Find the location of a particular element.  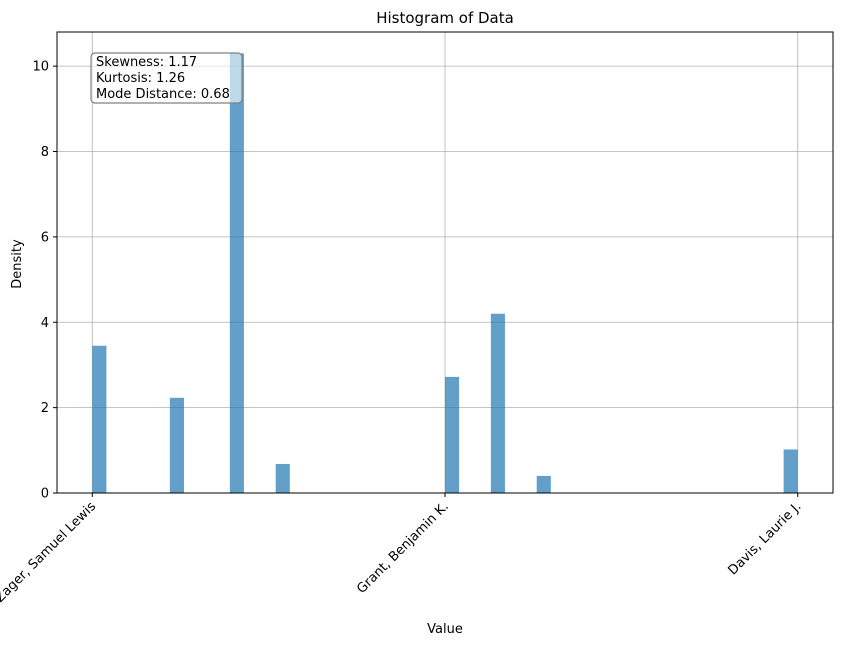

x-axis-label: Value is located at coordinates (445, 629).